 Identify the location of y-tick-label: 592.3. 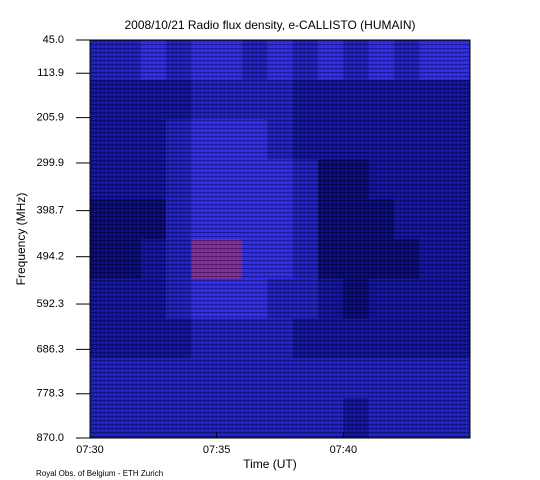
(50, 304).